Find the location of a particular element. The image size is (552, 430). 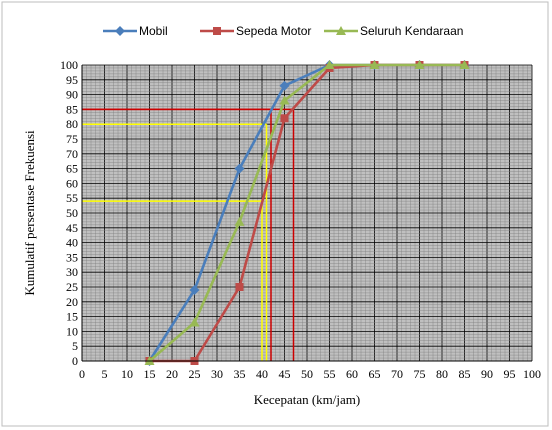

y-tick-label: 10 is located at coordinates (72, 331).